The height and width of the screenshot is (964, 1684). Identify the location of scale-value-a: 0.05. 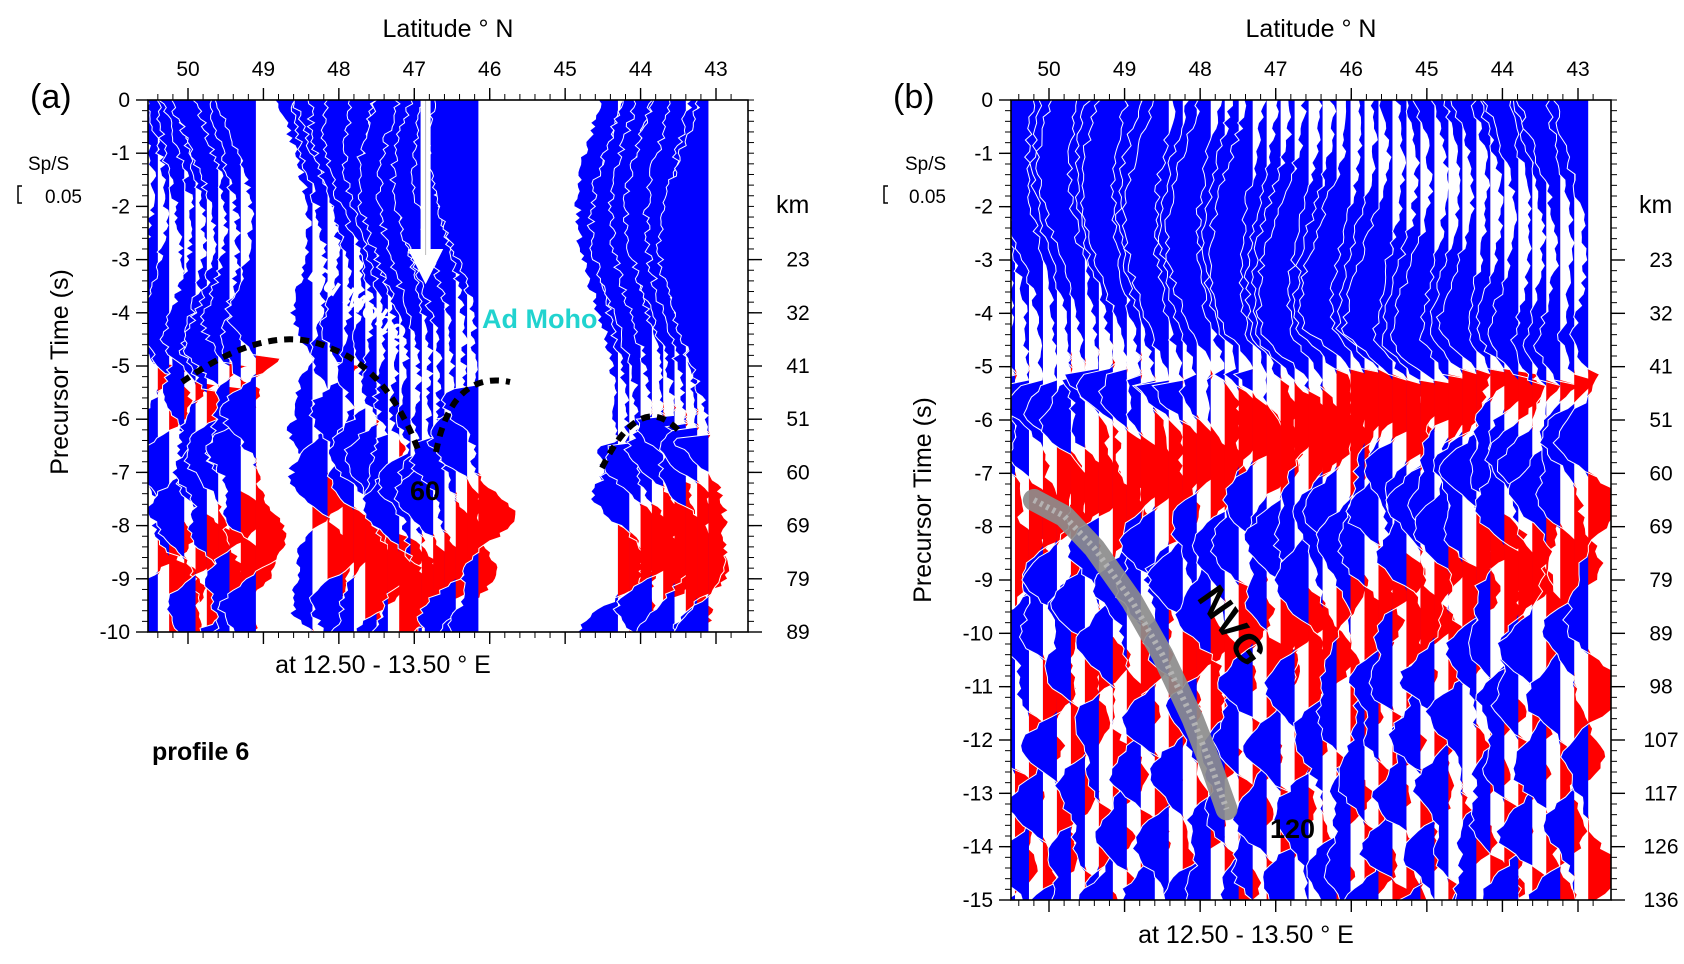
(63, 197).